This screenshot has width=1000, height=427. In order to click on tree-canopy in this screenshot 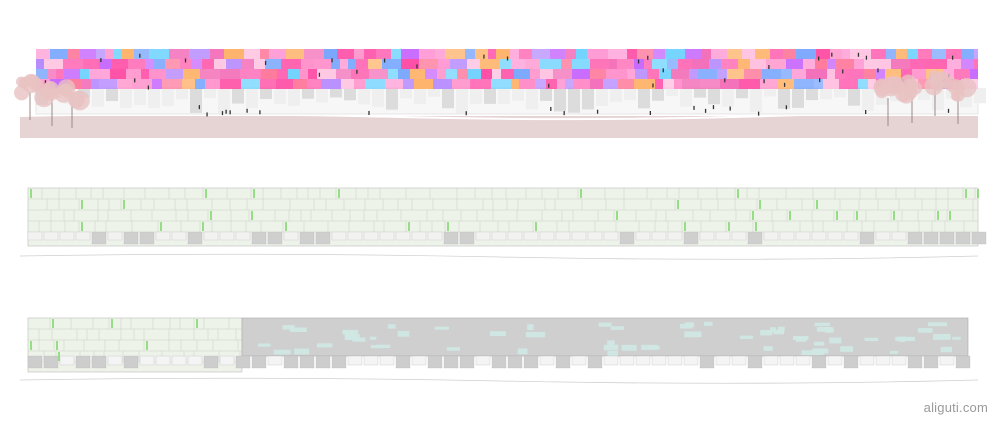, I will do `click(934, 86)`.